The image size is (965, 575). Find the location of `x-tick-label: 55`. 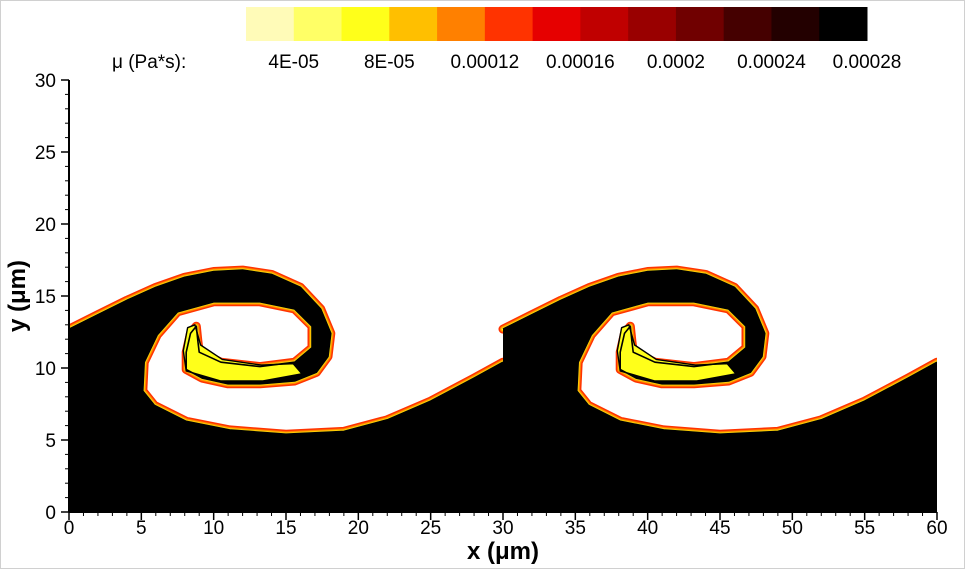

x-tick-label: 55 is located at coordinates (864, 528).